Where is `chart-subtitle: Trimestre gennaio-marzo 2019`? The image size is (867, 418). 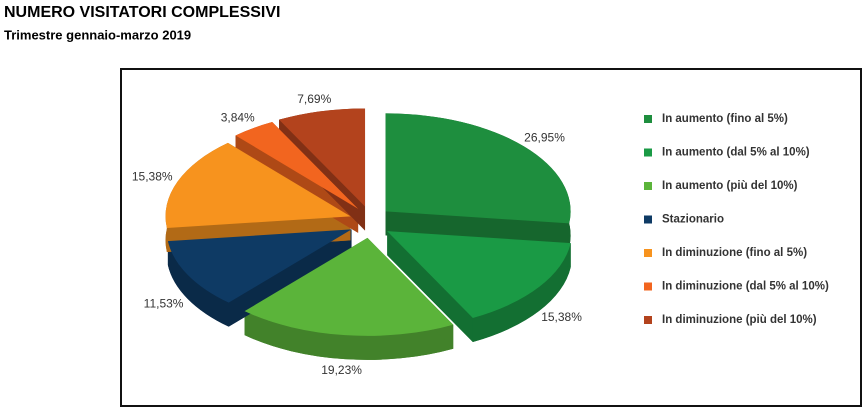 chart-subtitle: Trimestre gennaio-marzo 2019 is located at coordinates (97, 34).